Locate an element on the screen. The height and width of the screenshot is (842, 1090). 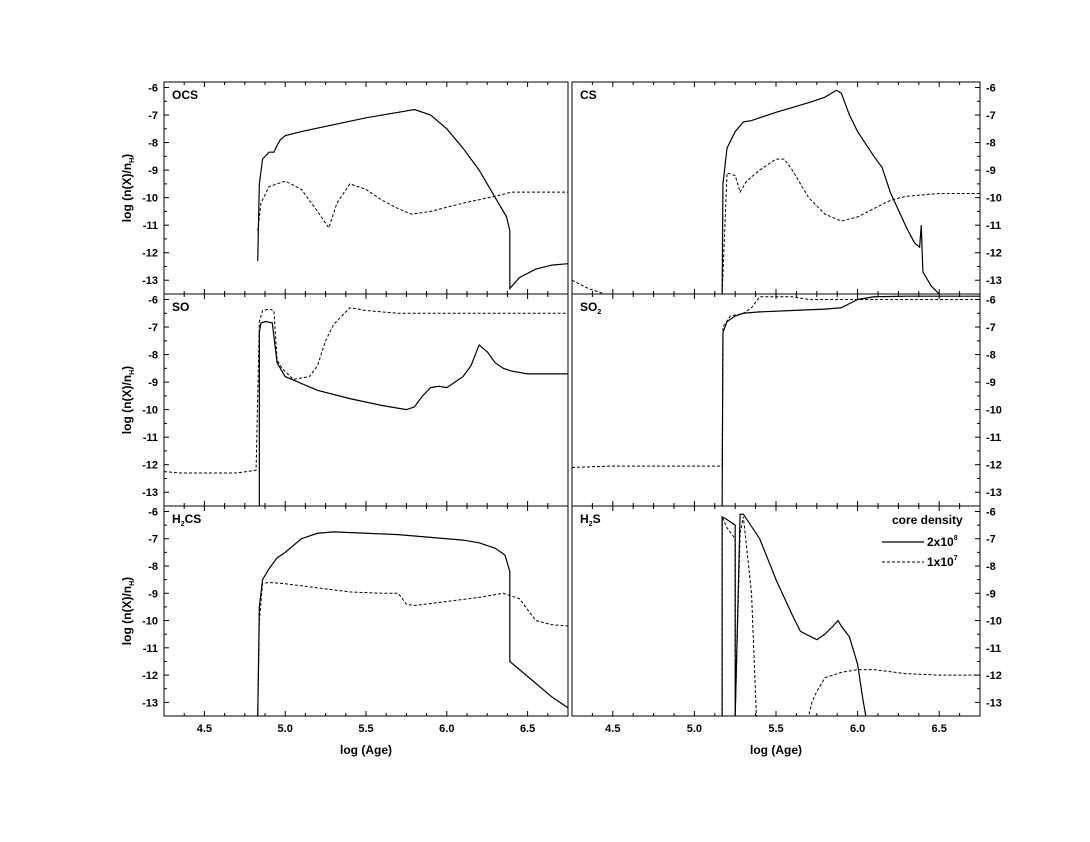
panel-title: OCS is located at coordinates (185, 95).